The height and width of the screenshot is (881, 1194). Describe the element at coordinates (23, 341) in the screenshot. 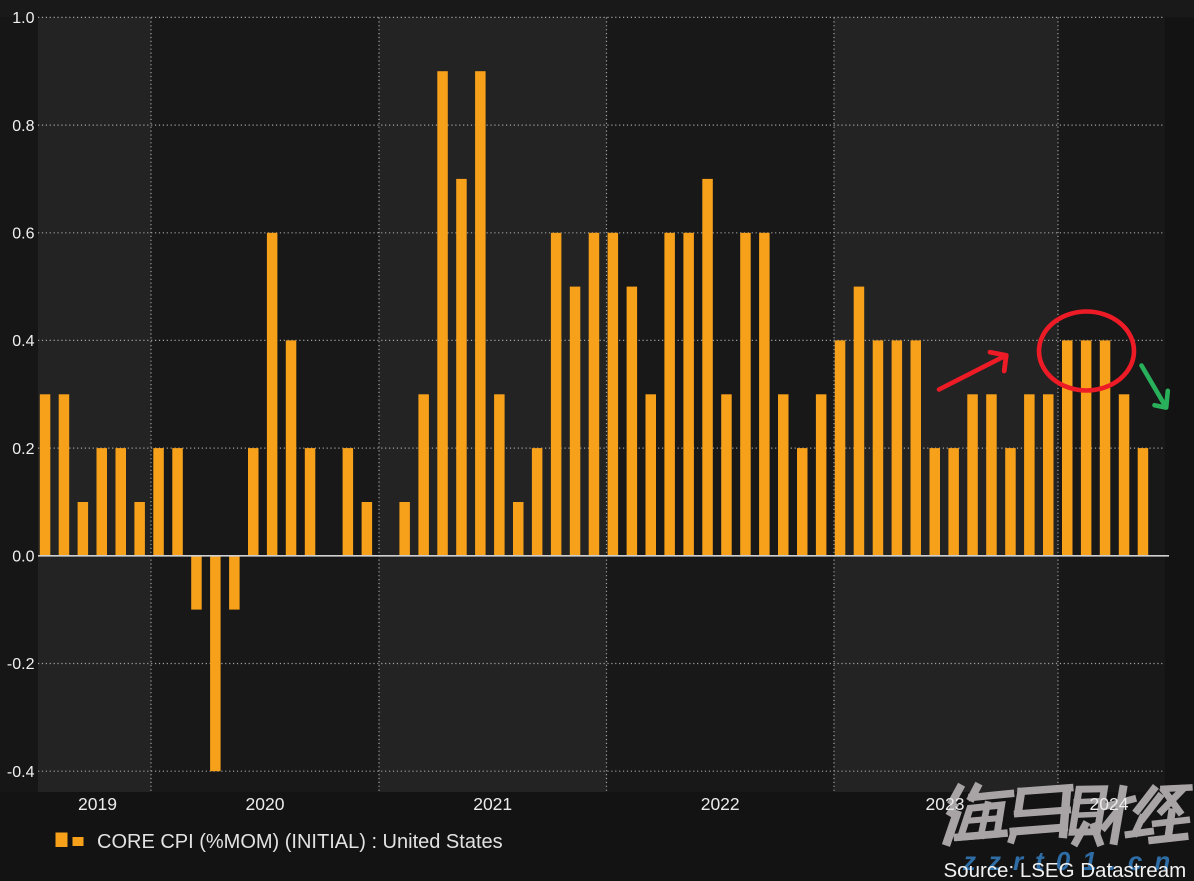

I see `svg-text: 0.4` at that location.